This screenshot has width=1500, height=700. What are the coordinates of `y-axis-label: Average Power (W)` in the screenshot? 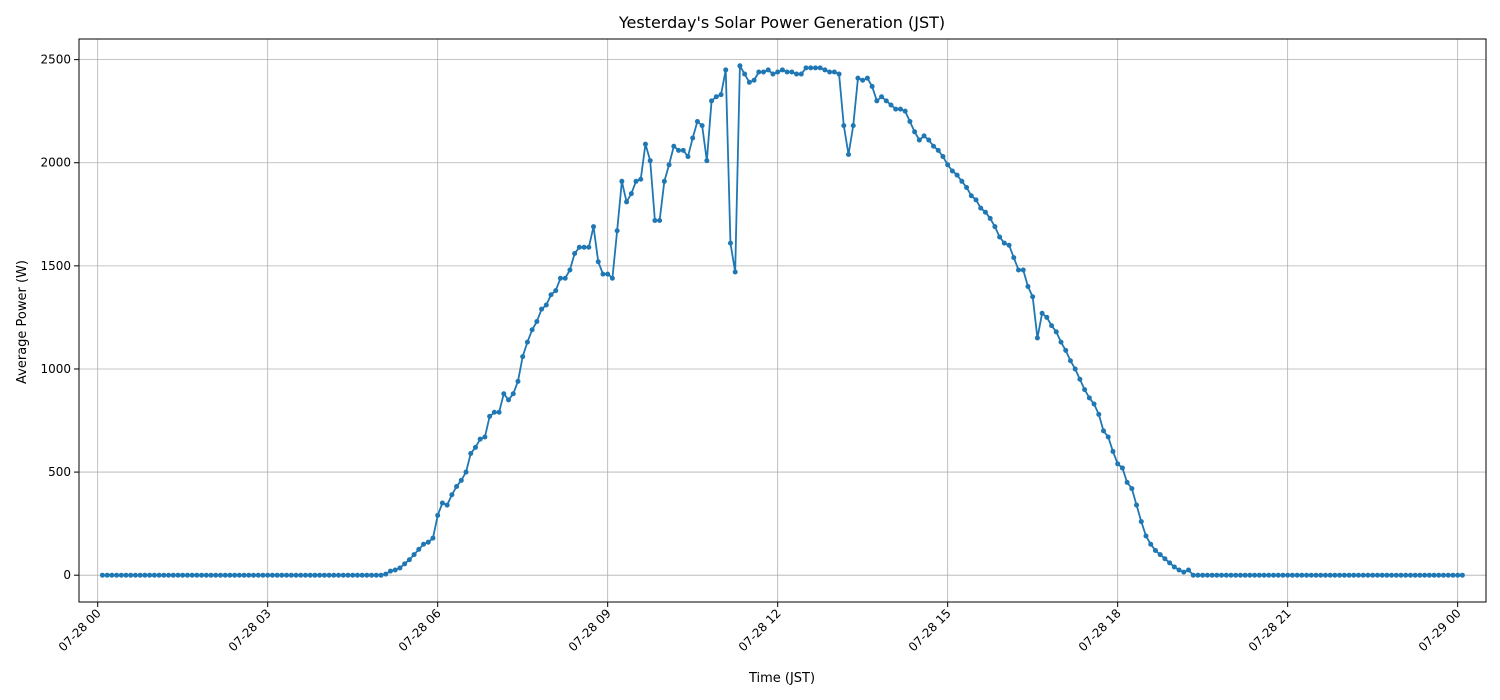 It's located at (22, 322).